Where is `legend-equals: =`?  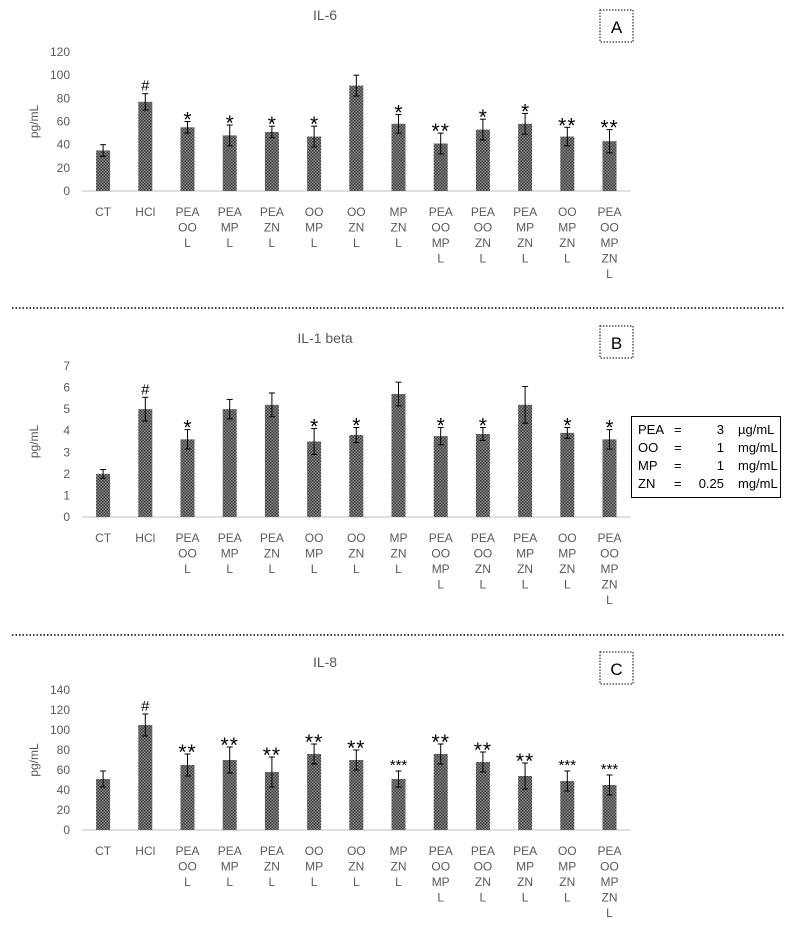
legend-equals: = is located at coordinates (678, 429).